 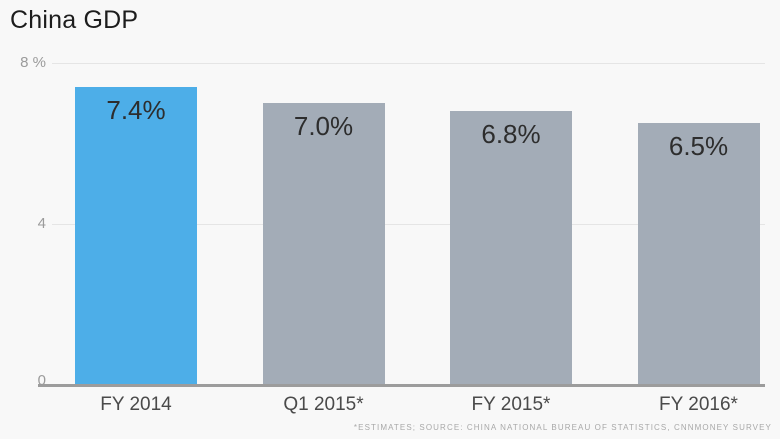 I want to click on x-axis-label-q1-2015: Q1 2015*, so click(x=323, y=404).